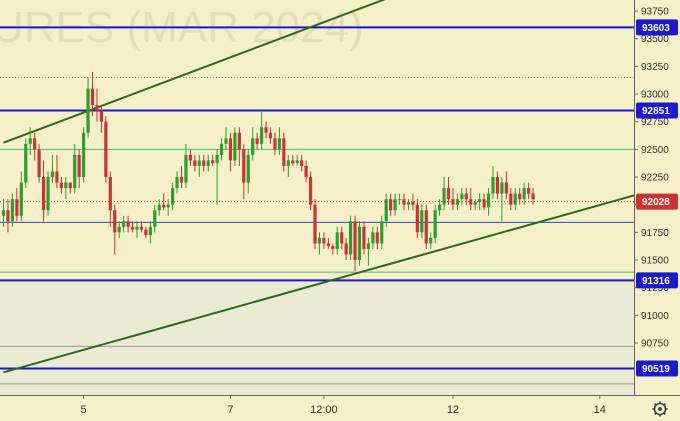 This screenshot has height=421, width=680. I want to click on price-label-text: 90519, so click(656, 369).